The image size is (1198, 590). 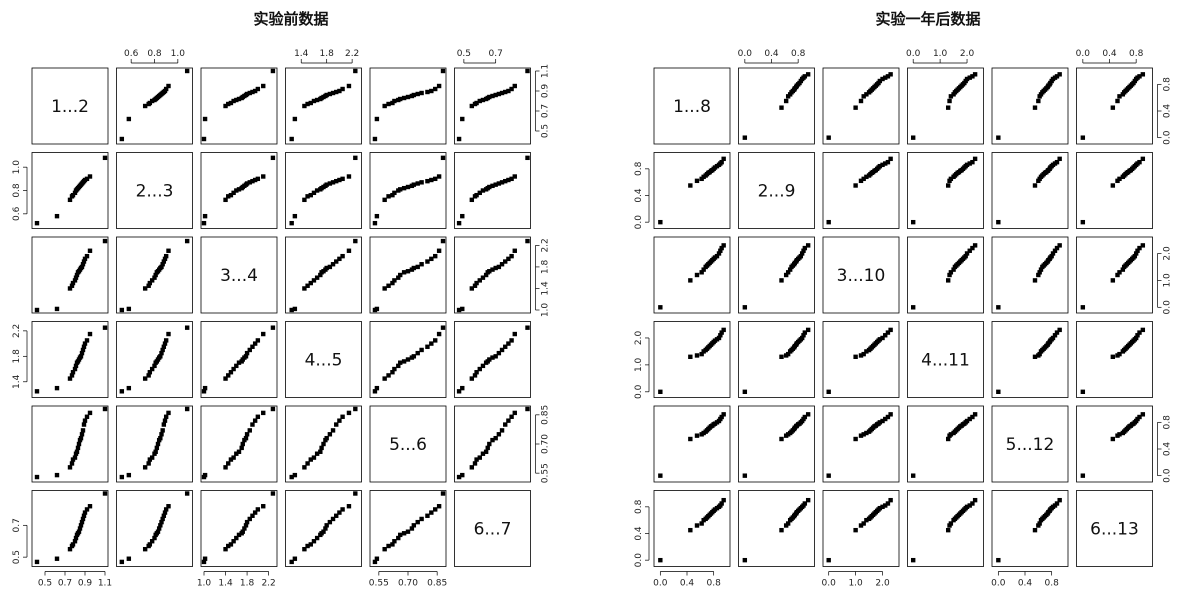 What do you see at coordinates (945, 359) in the screenshot?
I see `scatter-cell: 4...11` at bounding box center [945, 359].